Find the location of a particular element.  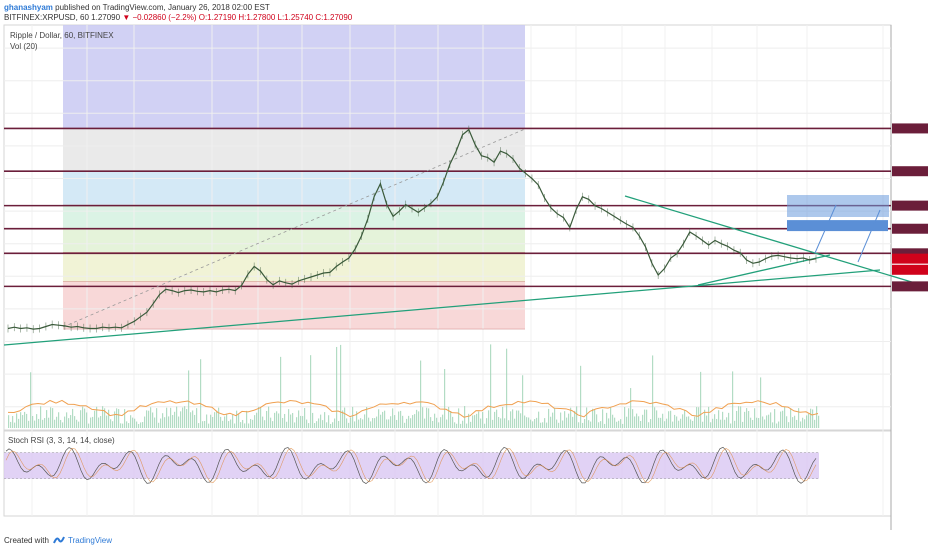

stoch-title: Stoch RSI (3, 3, 14, 14, close) is located at coordinates (61, 440).